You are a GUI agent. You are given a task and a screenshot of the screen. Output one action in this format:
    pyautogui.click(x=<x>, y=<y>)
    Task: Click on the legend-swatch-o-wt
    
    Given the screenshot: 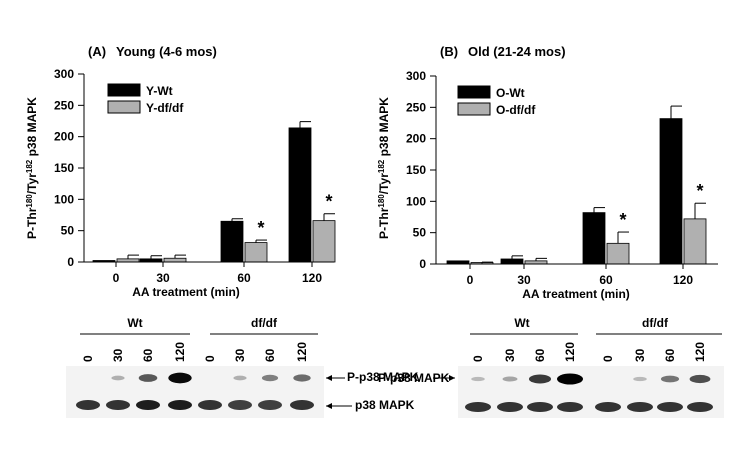 What is the action you would take?
    pyautogui.click(x=474, y=92)
    